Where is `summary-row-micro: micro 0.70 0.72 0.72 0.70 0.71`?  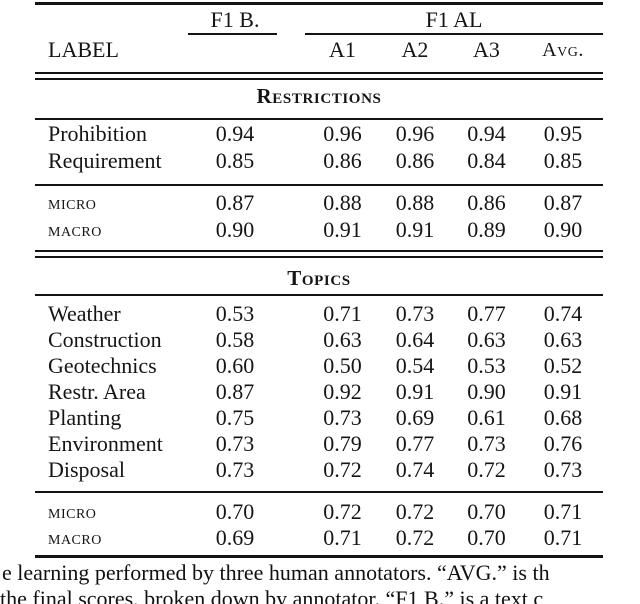 summary-row-micro: micro 0.70 0.72 0.72 0.70 0.71 is located at coordinates (319, 512).